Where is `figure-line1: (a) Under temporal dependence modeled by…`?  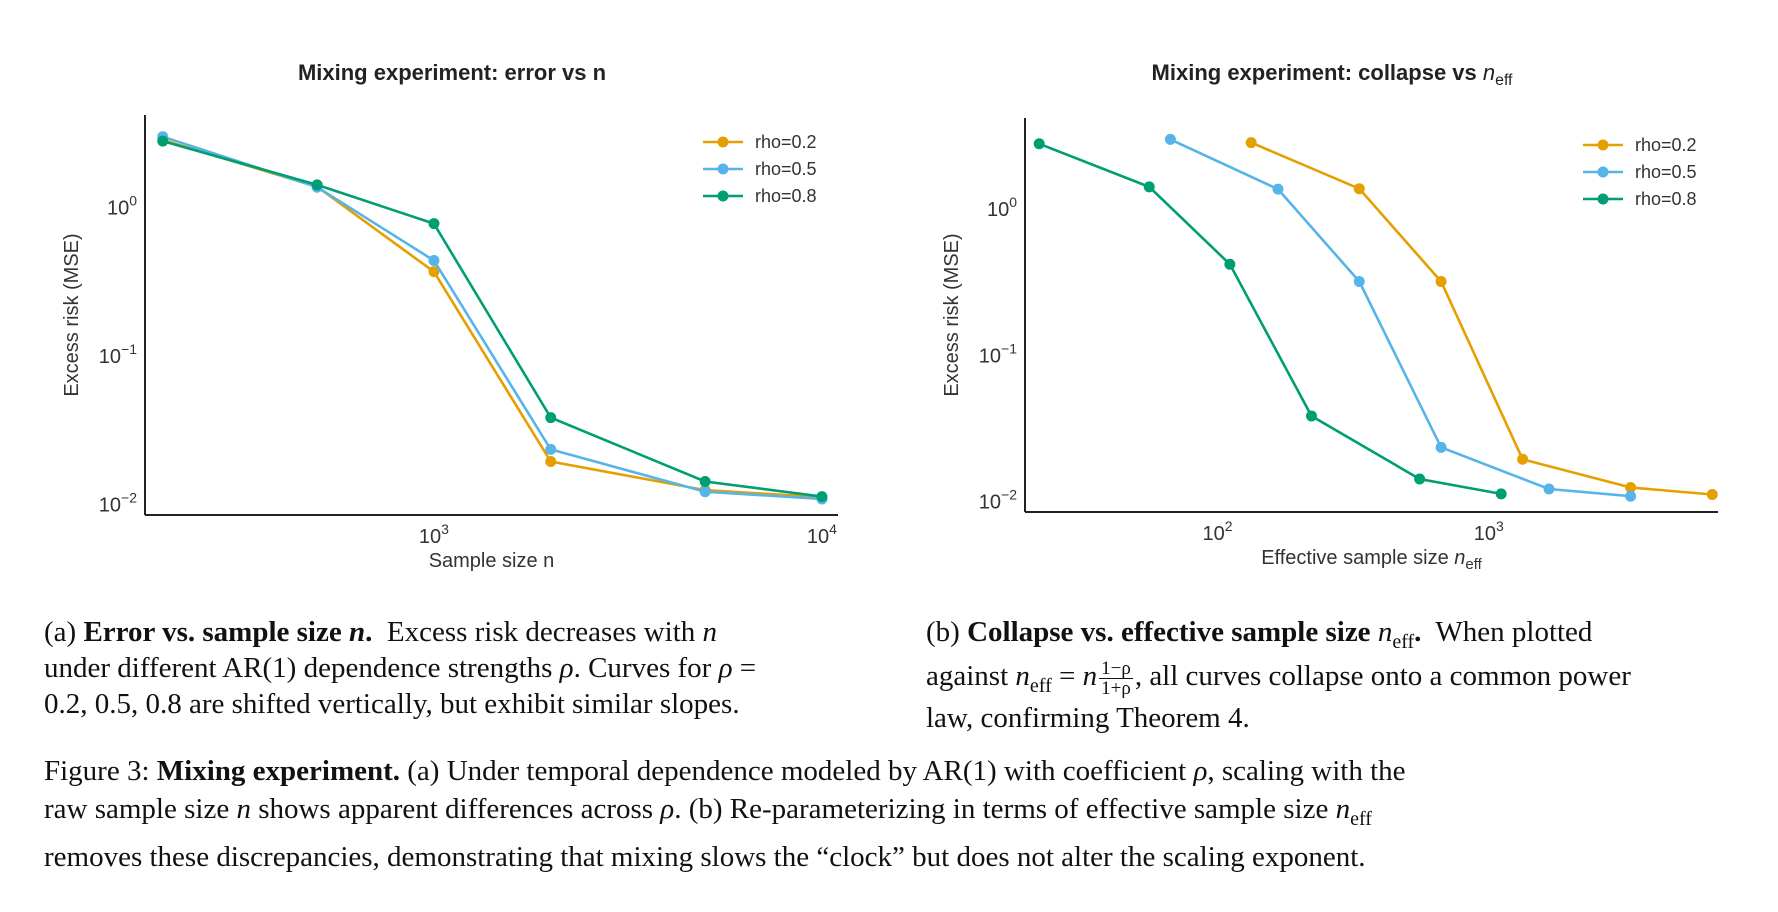 figure-line1: (a) Under temporal dependence modeled by… is located at coordinates (797, 771).